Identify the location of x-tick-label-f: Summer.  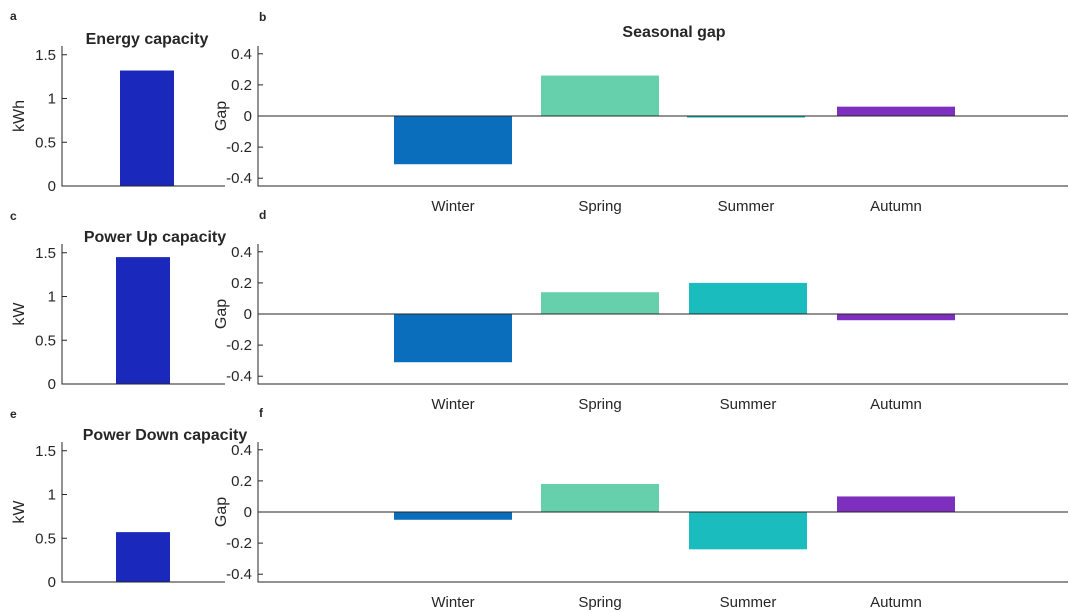
(748, 602).